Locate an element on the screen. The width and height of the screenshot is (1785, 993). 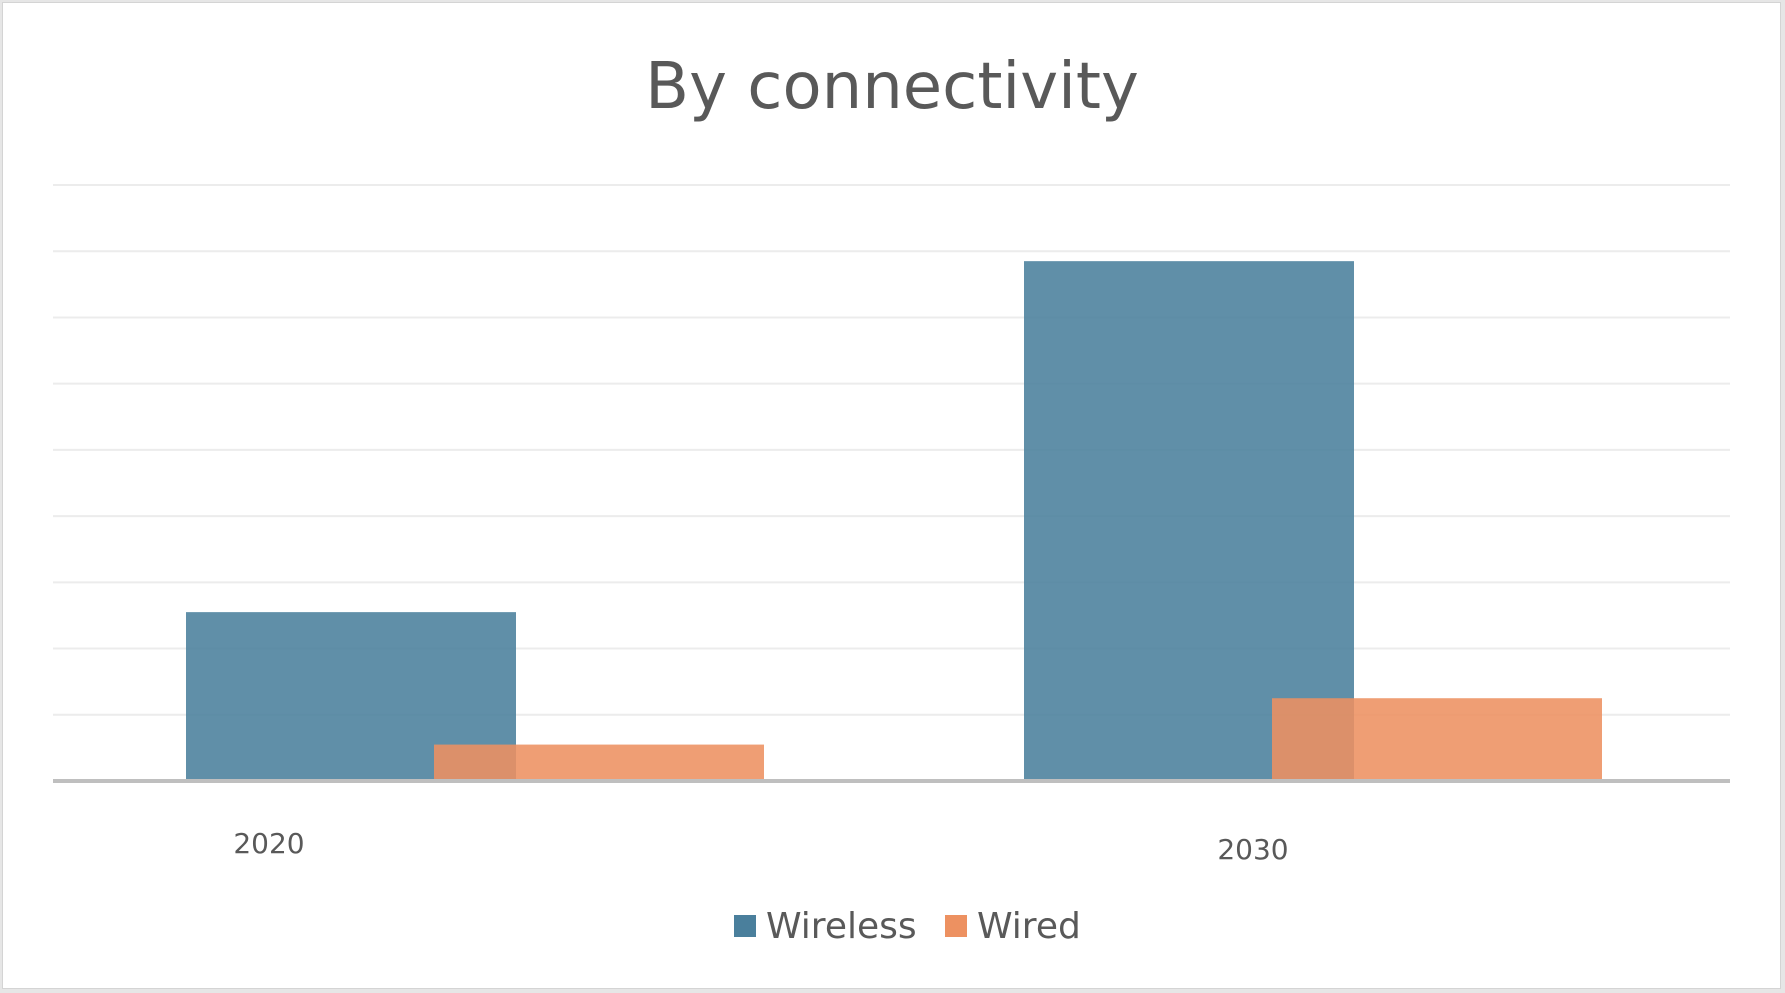
bar-wired-2030 is located at coordinates (1437, 739).